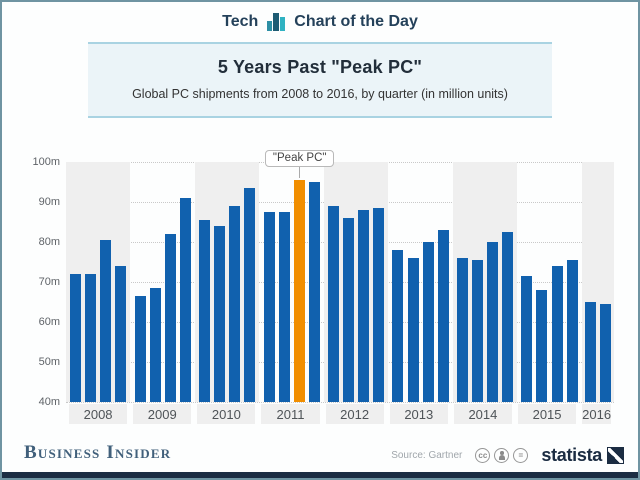 This screenshot has width=640, height=480. I want to click on bottom-navy-bar, so click(320, 475).